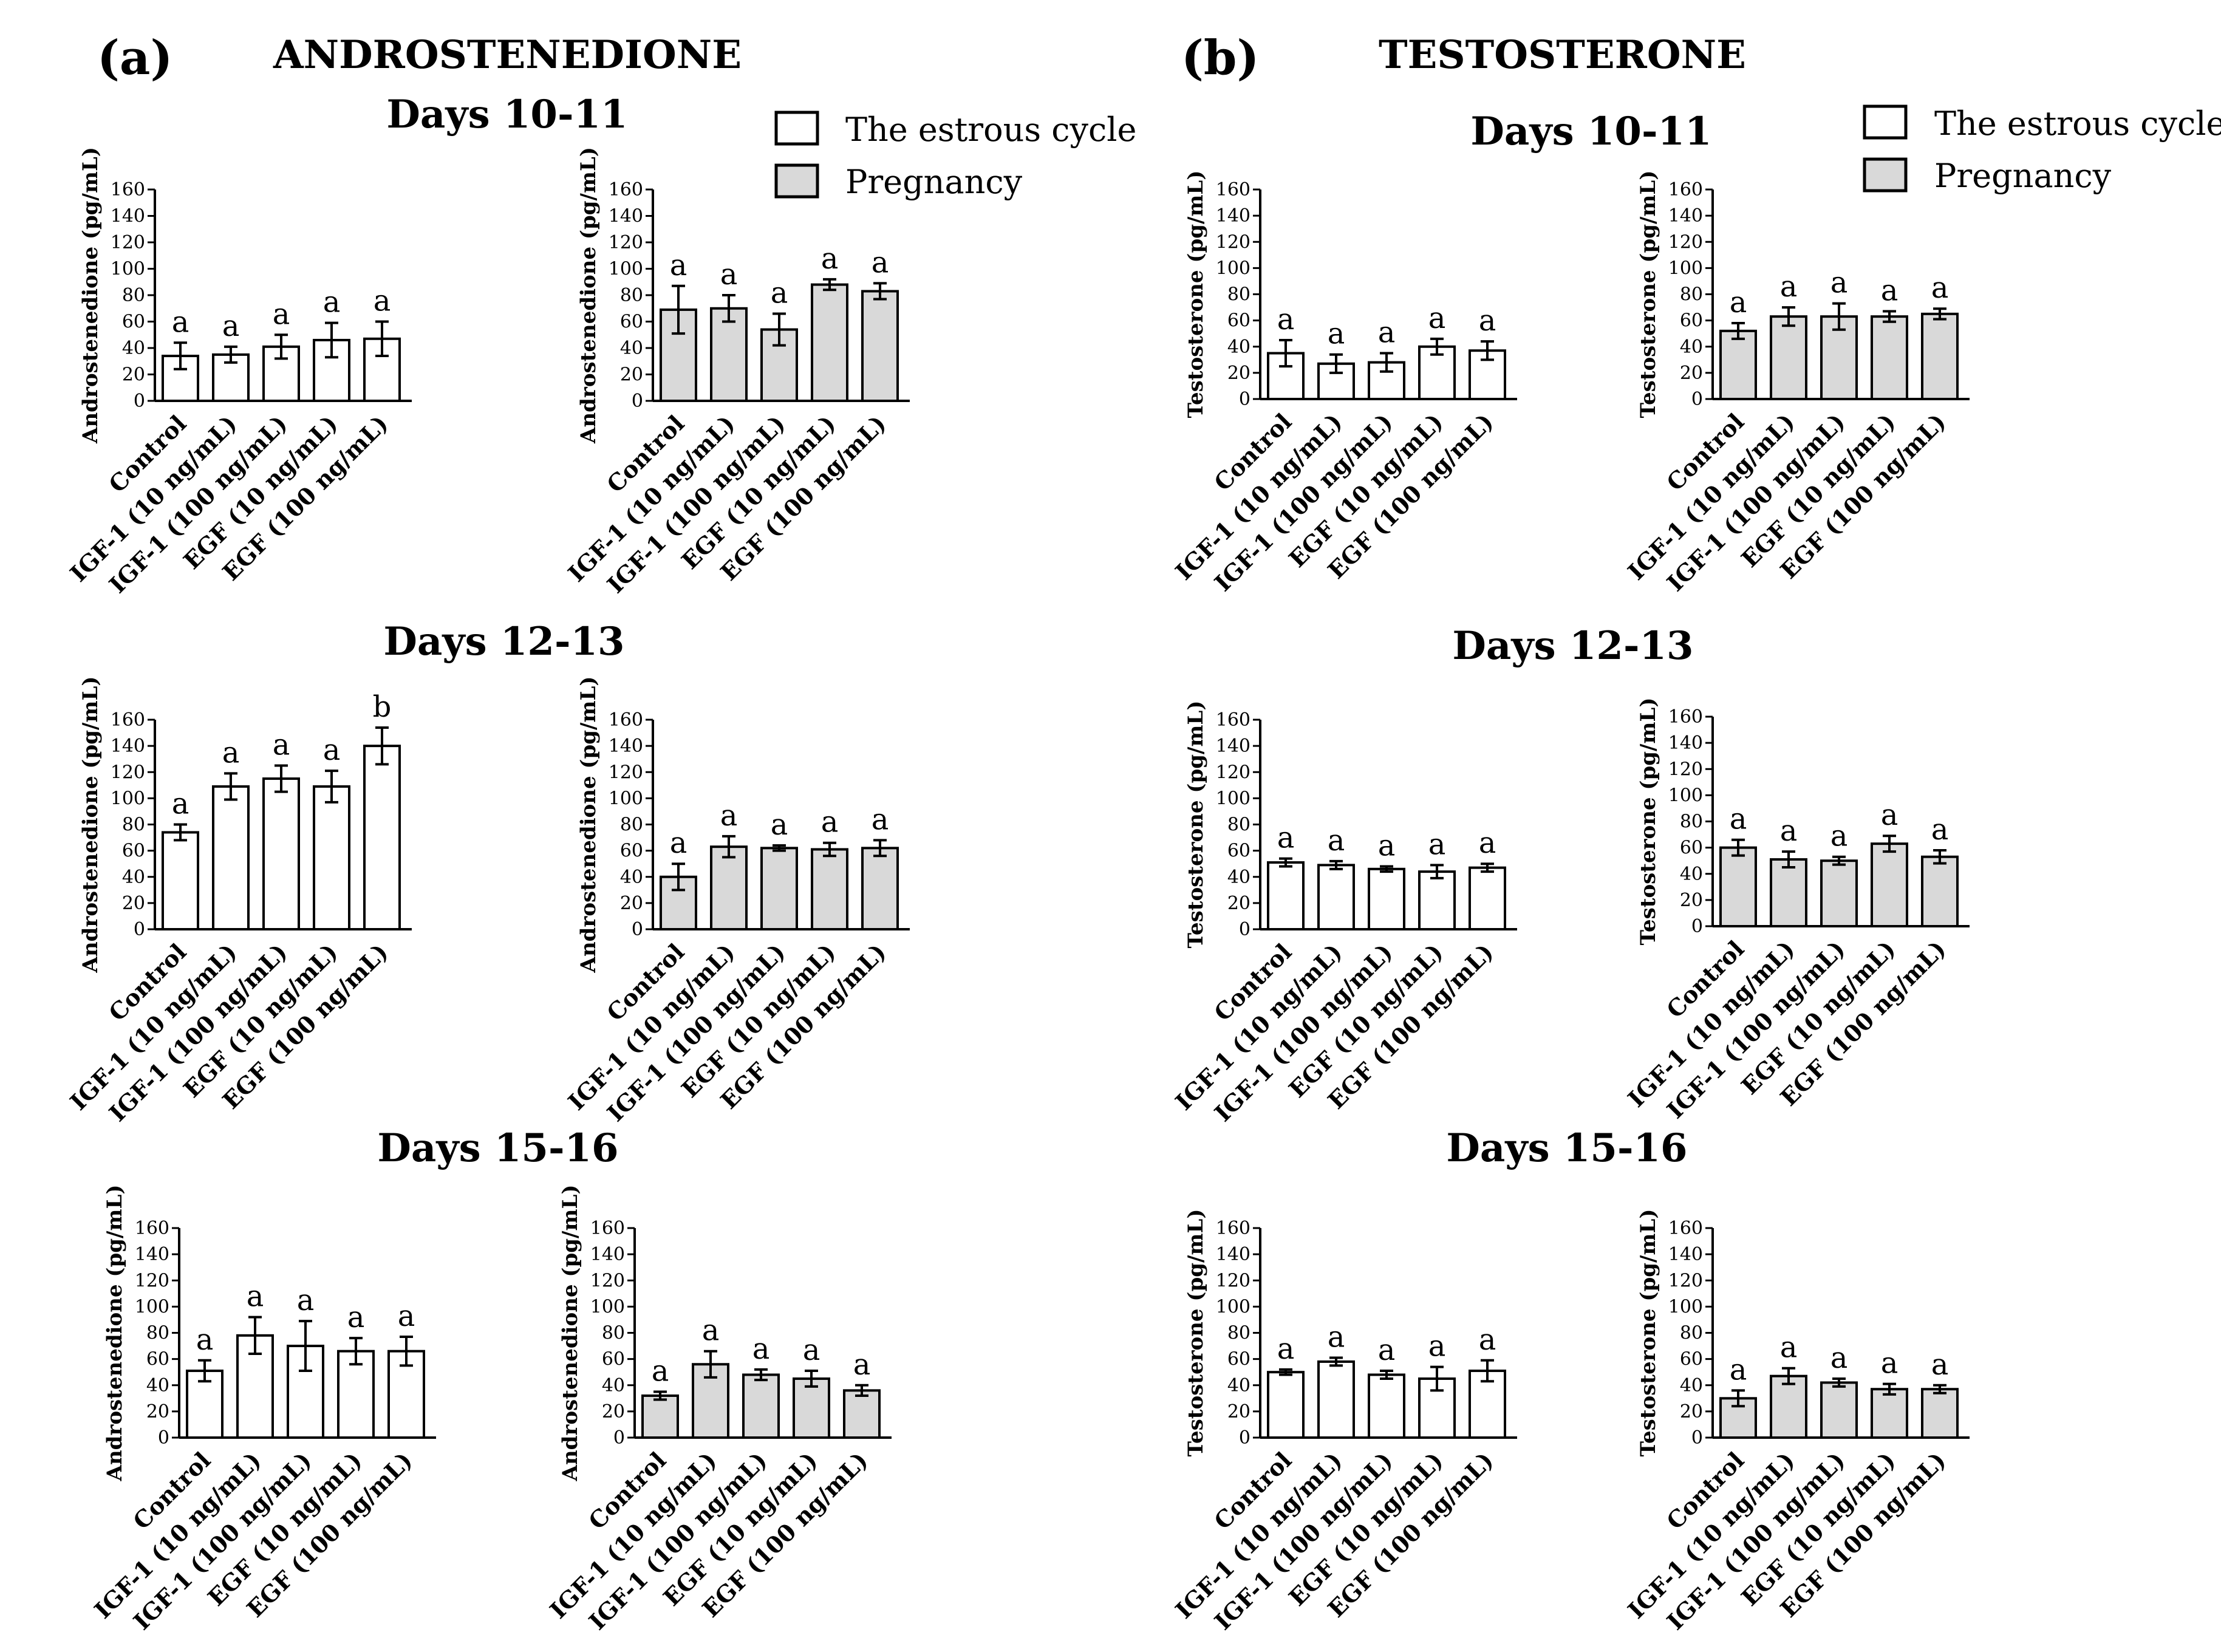 This screenshot has height=1652, width=2221. Describe the element at coordinates (382, 707) in the screenshot. I see `significance-label: b` at that location.